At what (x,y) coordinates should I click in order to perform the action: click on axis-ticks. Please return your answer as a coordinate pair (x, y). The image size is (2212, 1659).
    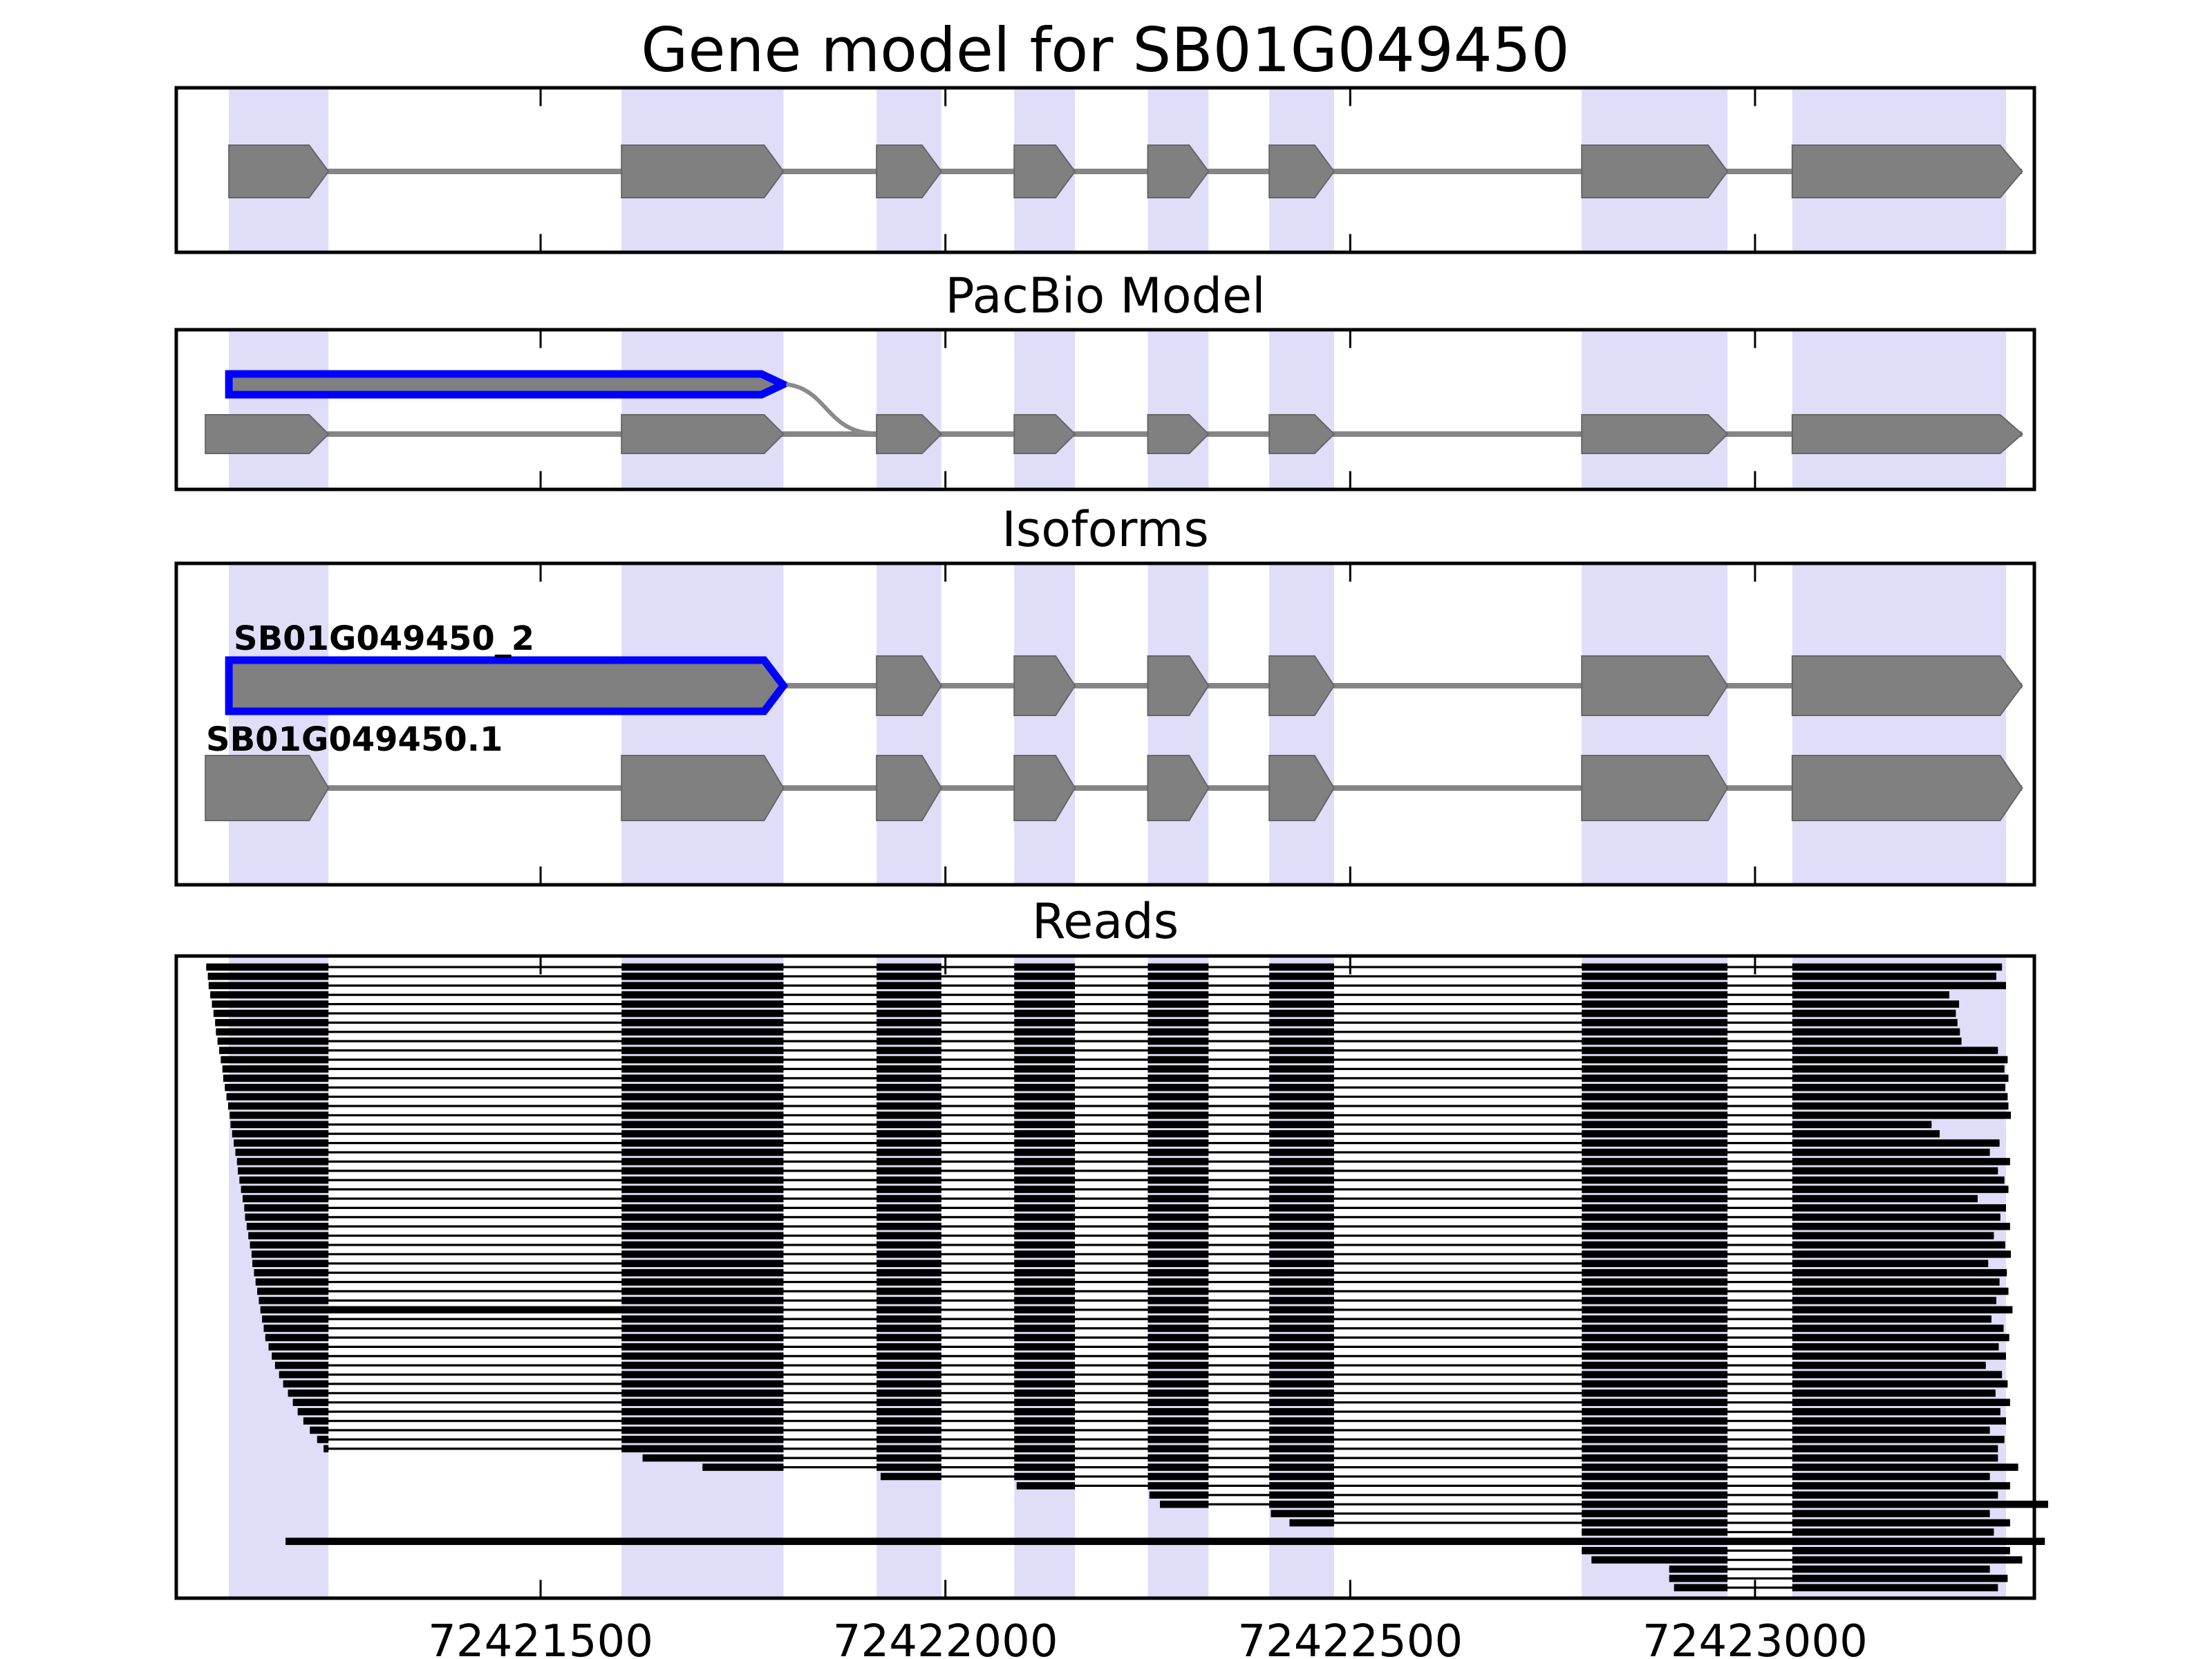
    Looking at the image, I should click on (1147, 170).